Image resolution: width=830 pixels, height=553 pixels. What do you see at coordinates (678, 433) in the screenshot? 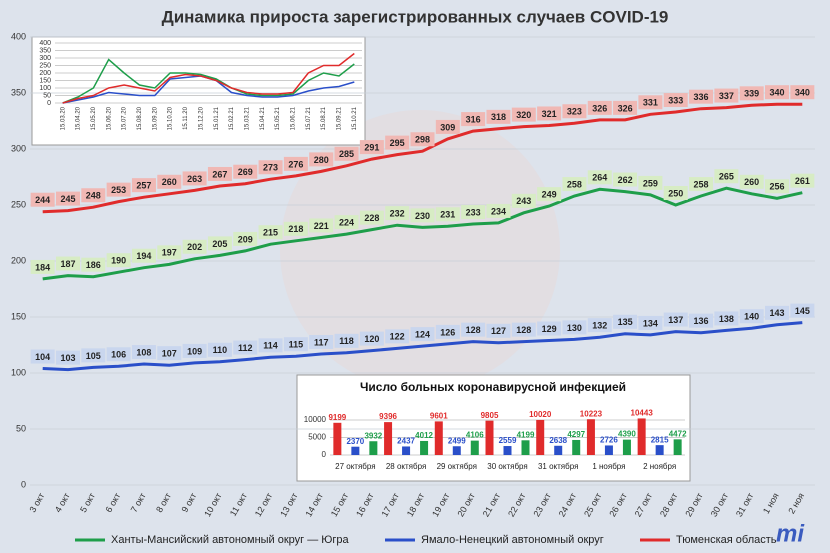
I see `value-label: 4472` at bounding box center [678, 433].